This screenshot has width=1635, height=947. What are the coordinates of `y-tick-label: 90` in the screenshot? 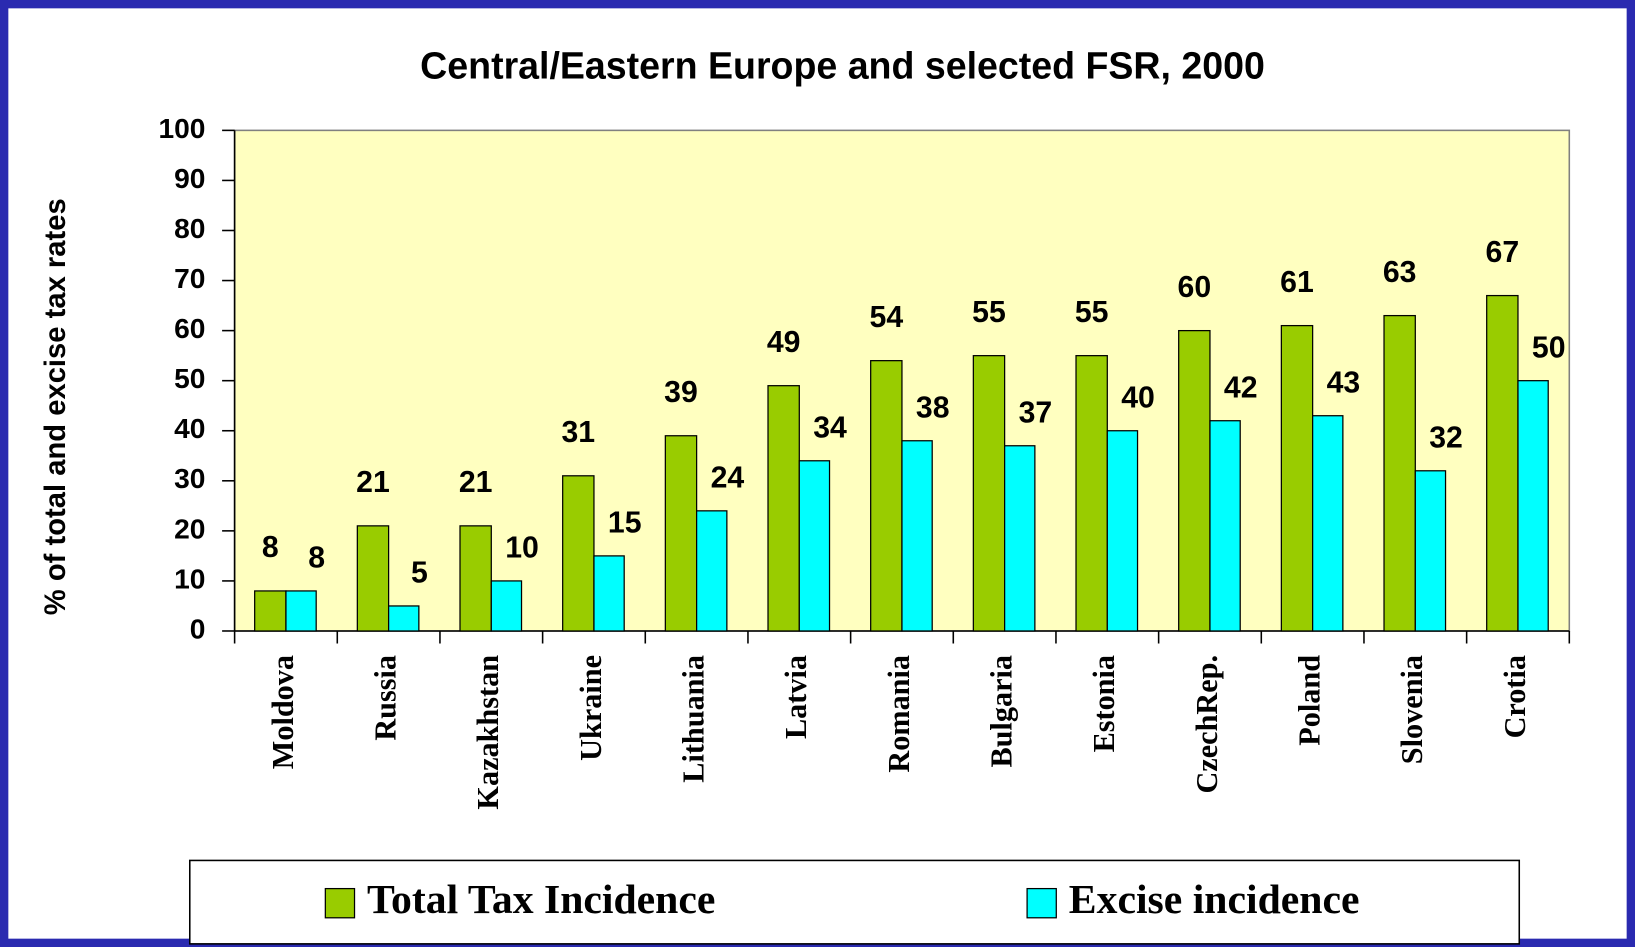 It's located at (189, 178).